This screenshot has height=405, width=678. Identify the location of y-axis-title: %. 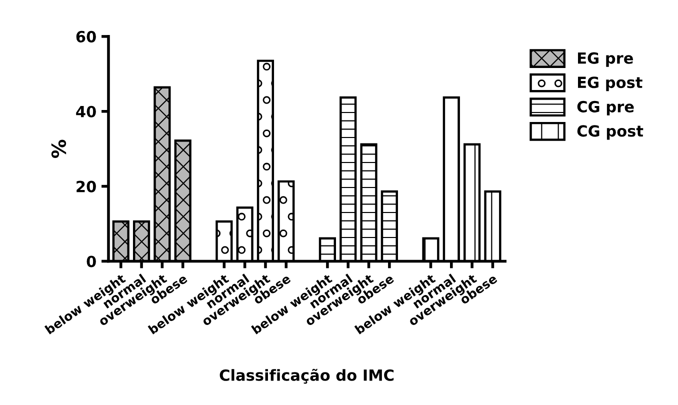
(58, 149).